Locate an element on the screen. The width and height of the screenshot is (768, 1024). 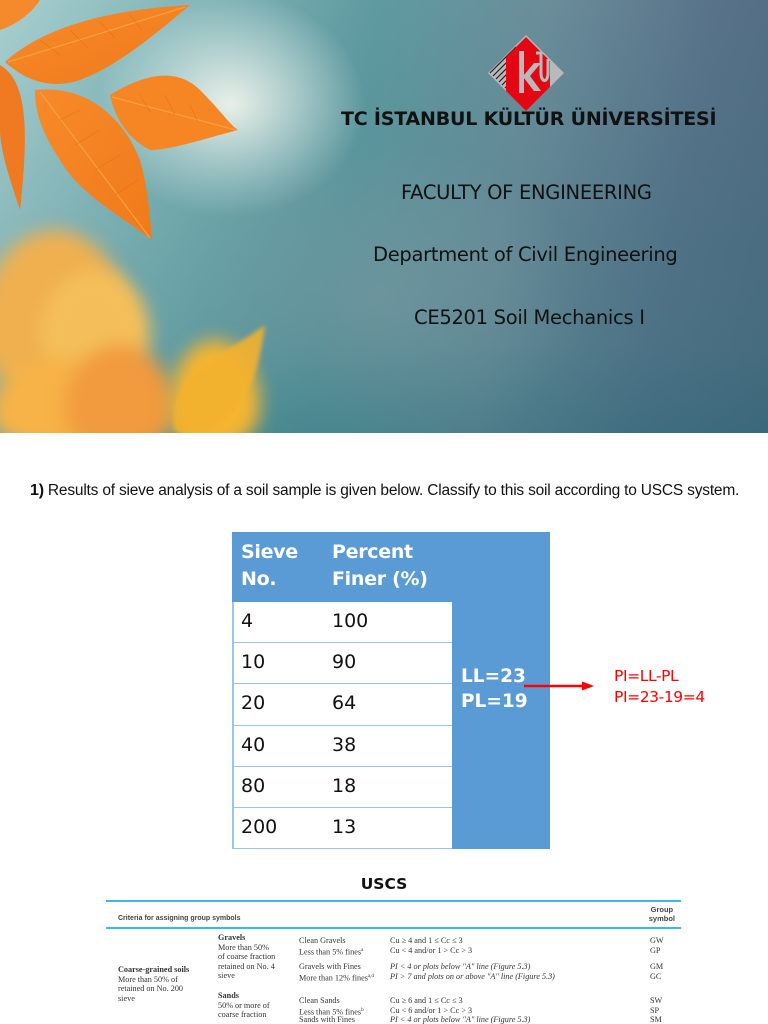
table-row: 80 18 is located at coordinates (343, 787).